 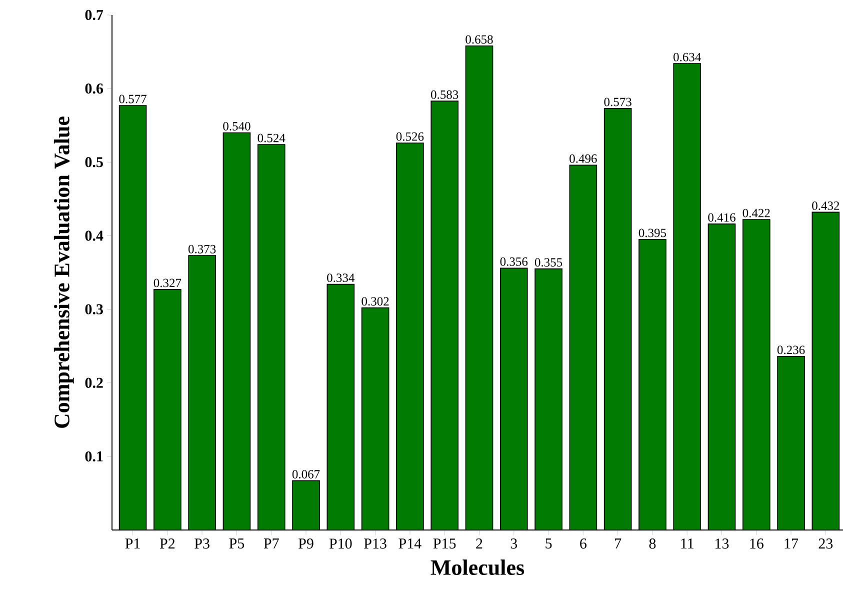 What do you see at coordinates (202, 543) in the screenshot?
I see `x-tick-label: P3` at bounding box center [202, 543].